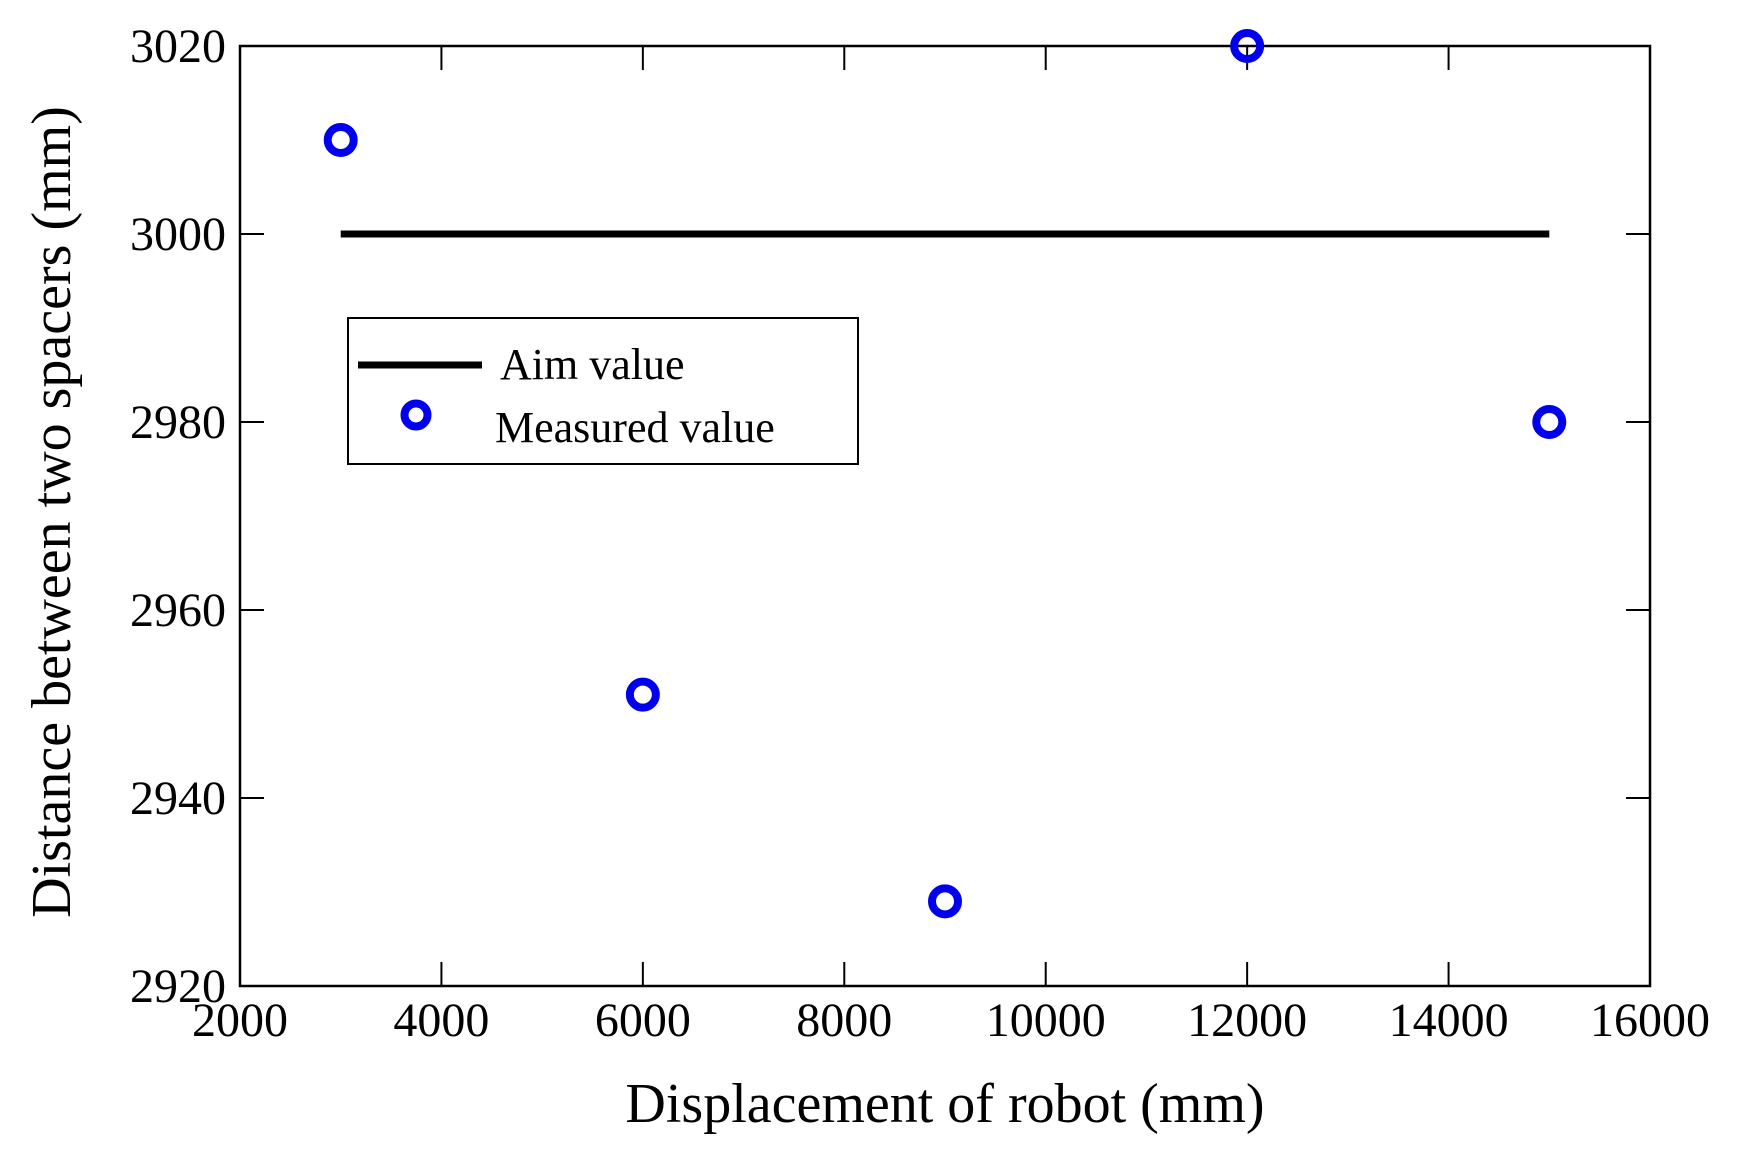 This screenshot has width=1742, height=1156. I want to click on x-axis-label: Displacement of robot (mm), so click(944, 1104).